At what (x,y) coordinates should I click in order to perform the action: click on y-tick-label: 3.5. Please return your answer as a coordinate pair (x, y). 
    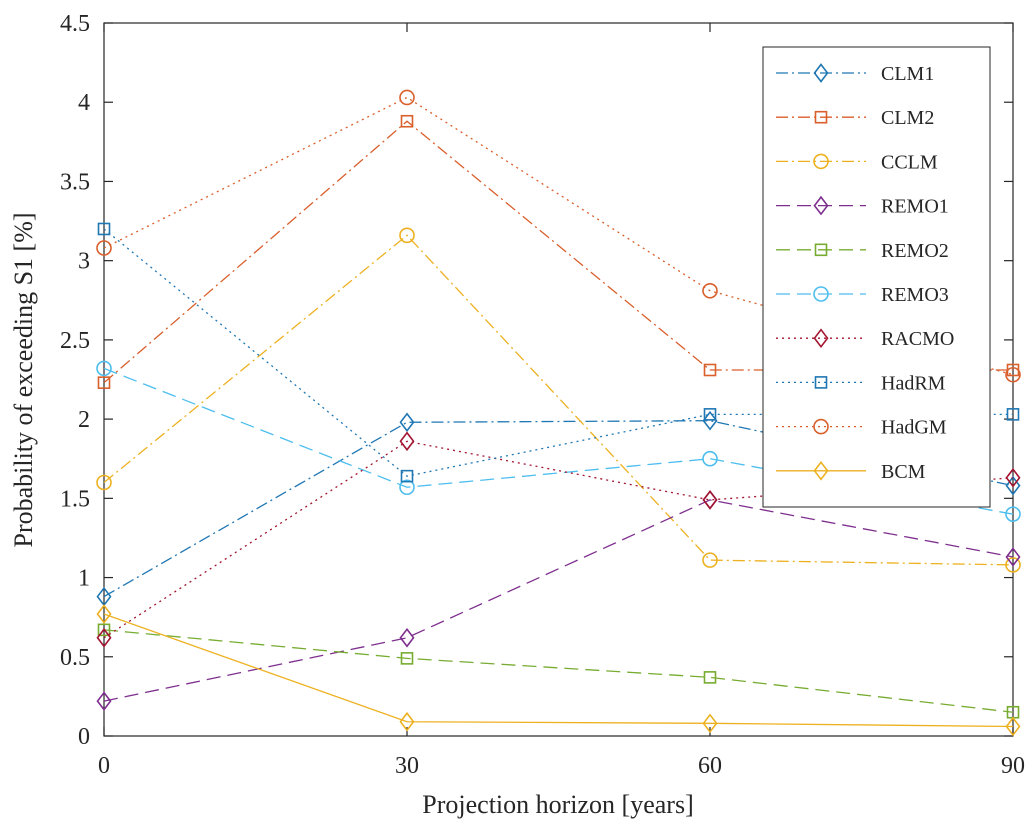
    Looking at the image, I should click on (75, 182).